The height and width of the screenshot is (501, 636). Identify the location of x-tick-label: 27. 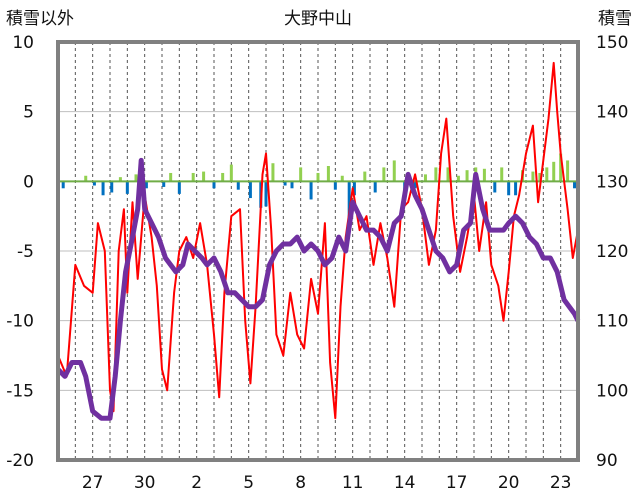
(93, 483).